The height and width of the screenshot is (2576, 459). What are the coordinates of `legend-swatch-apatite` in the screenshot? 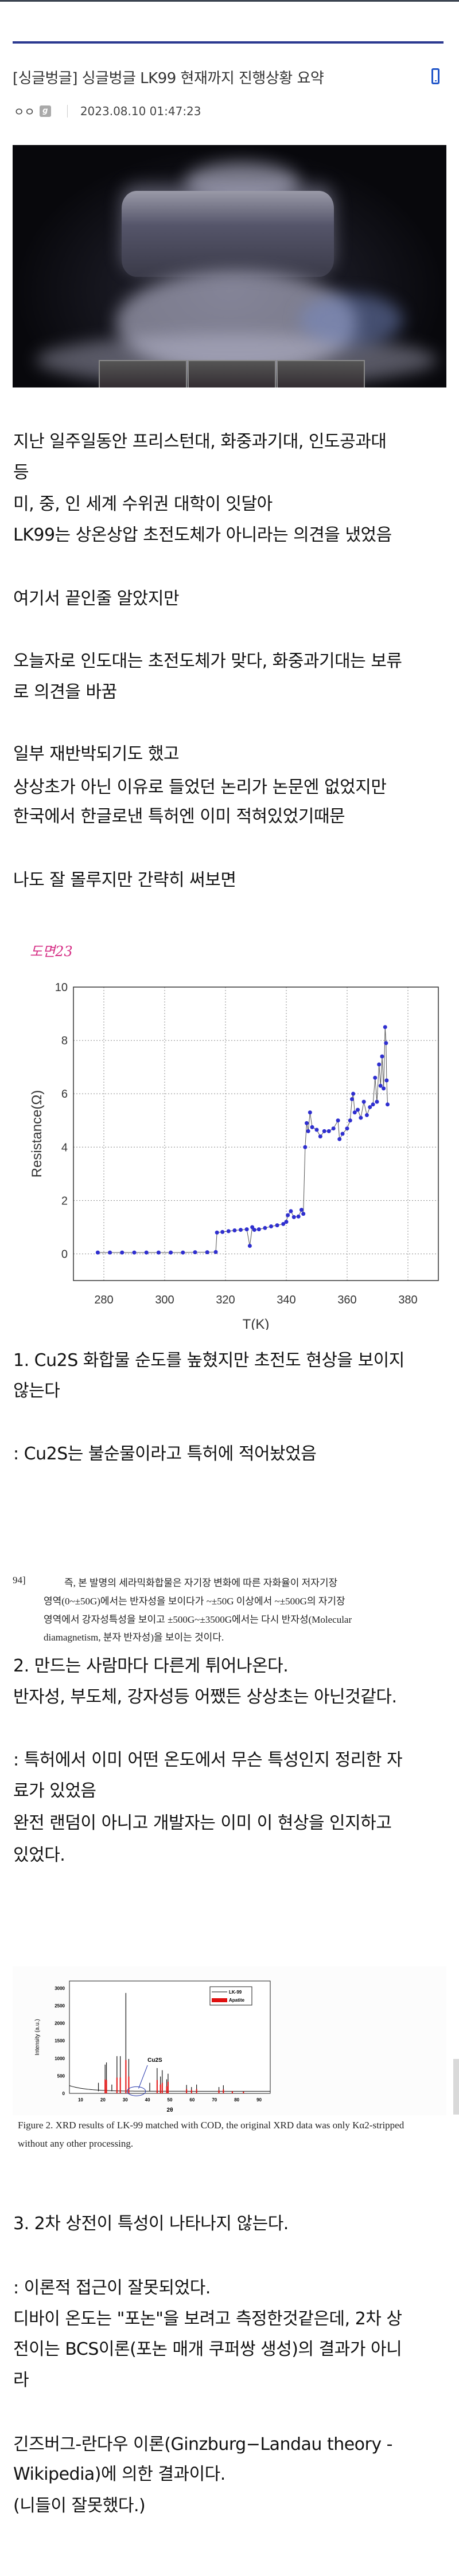 It's located at (220, 2000).